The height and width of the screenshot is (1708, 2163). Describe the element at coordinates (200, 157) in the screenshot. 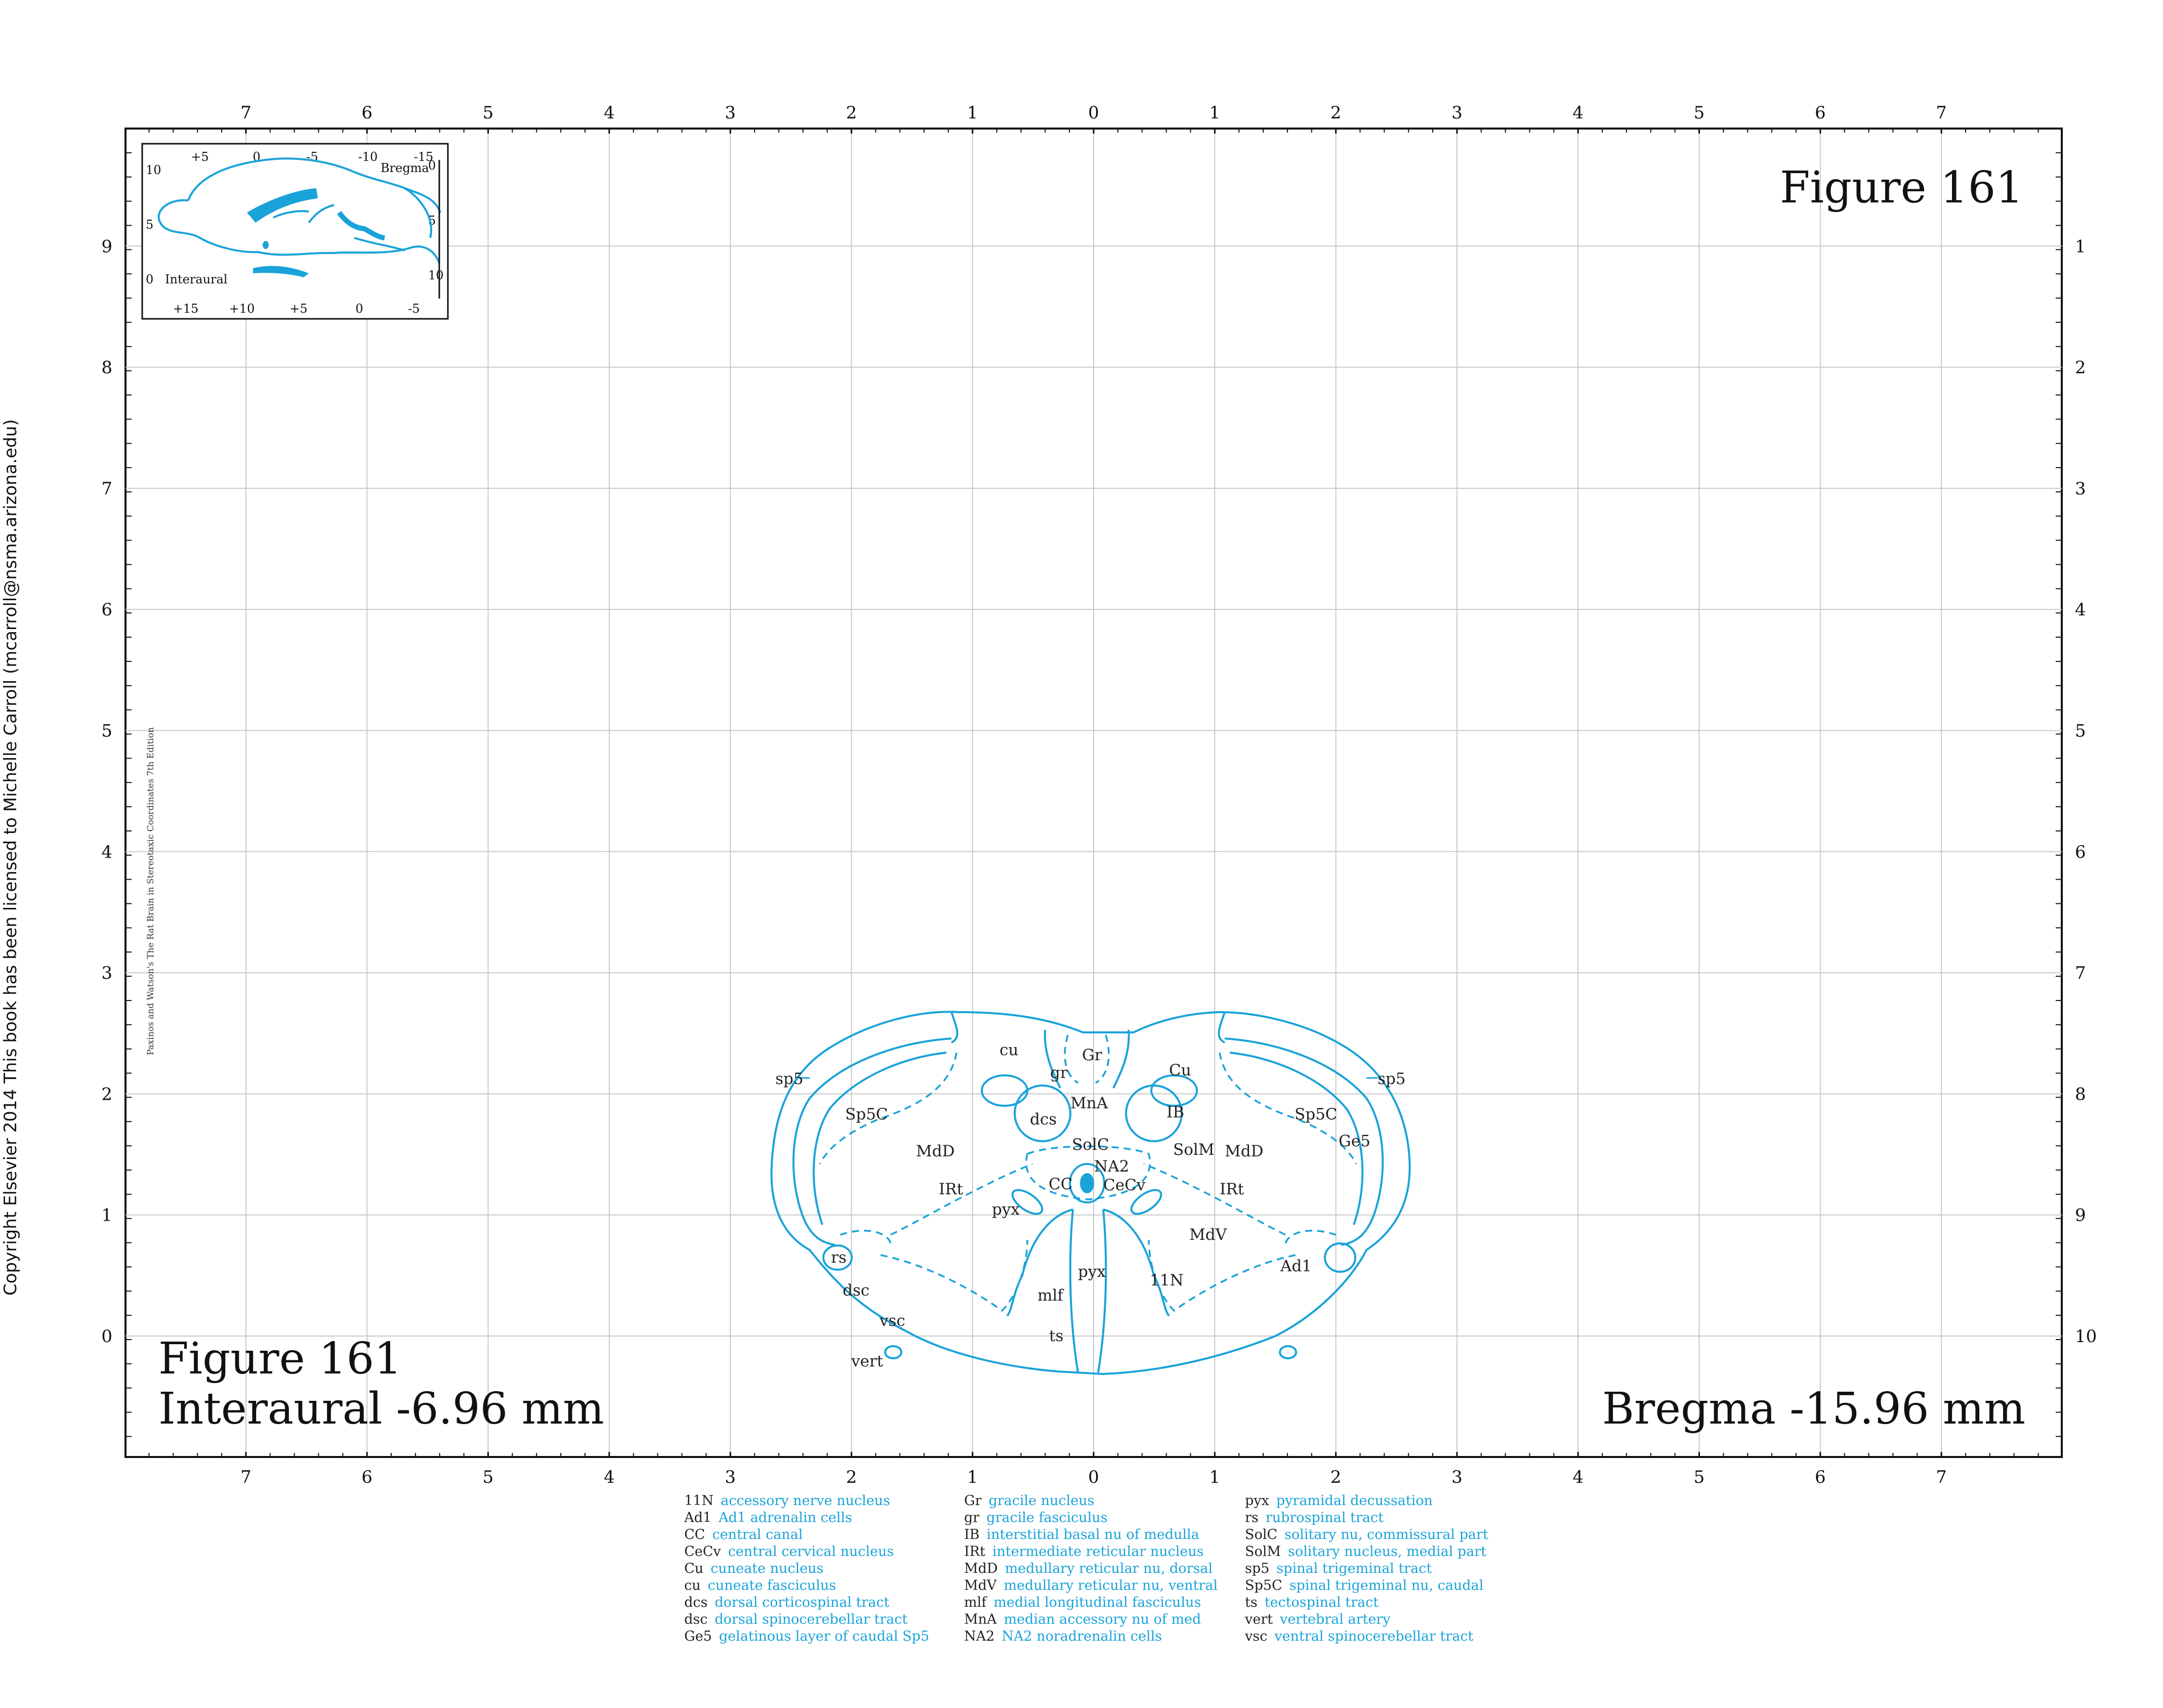

I see `inset-top-tick: +5` at that location.